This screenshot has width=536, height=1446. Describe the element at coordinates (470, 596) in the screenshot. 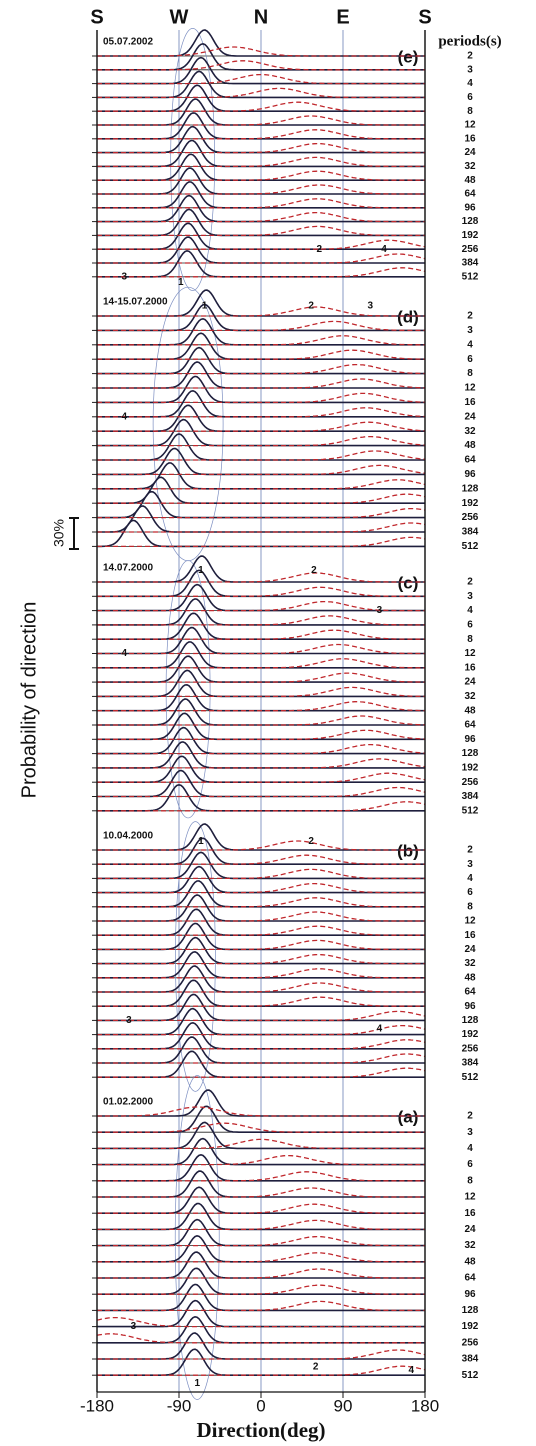

I see `period-label: 3` at that location.